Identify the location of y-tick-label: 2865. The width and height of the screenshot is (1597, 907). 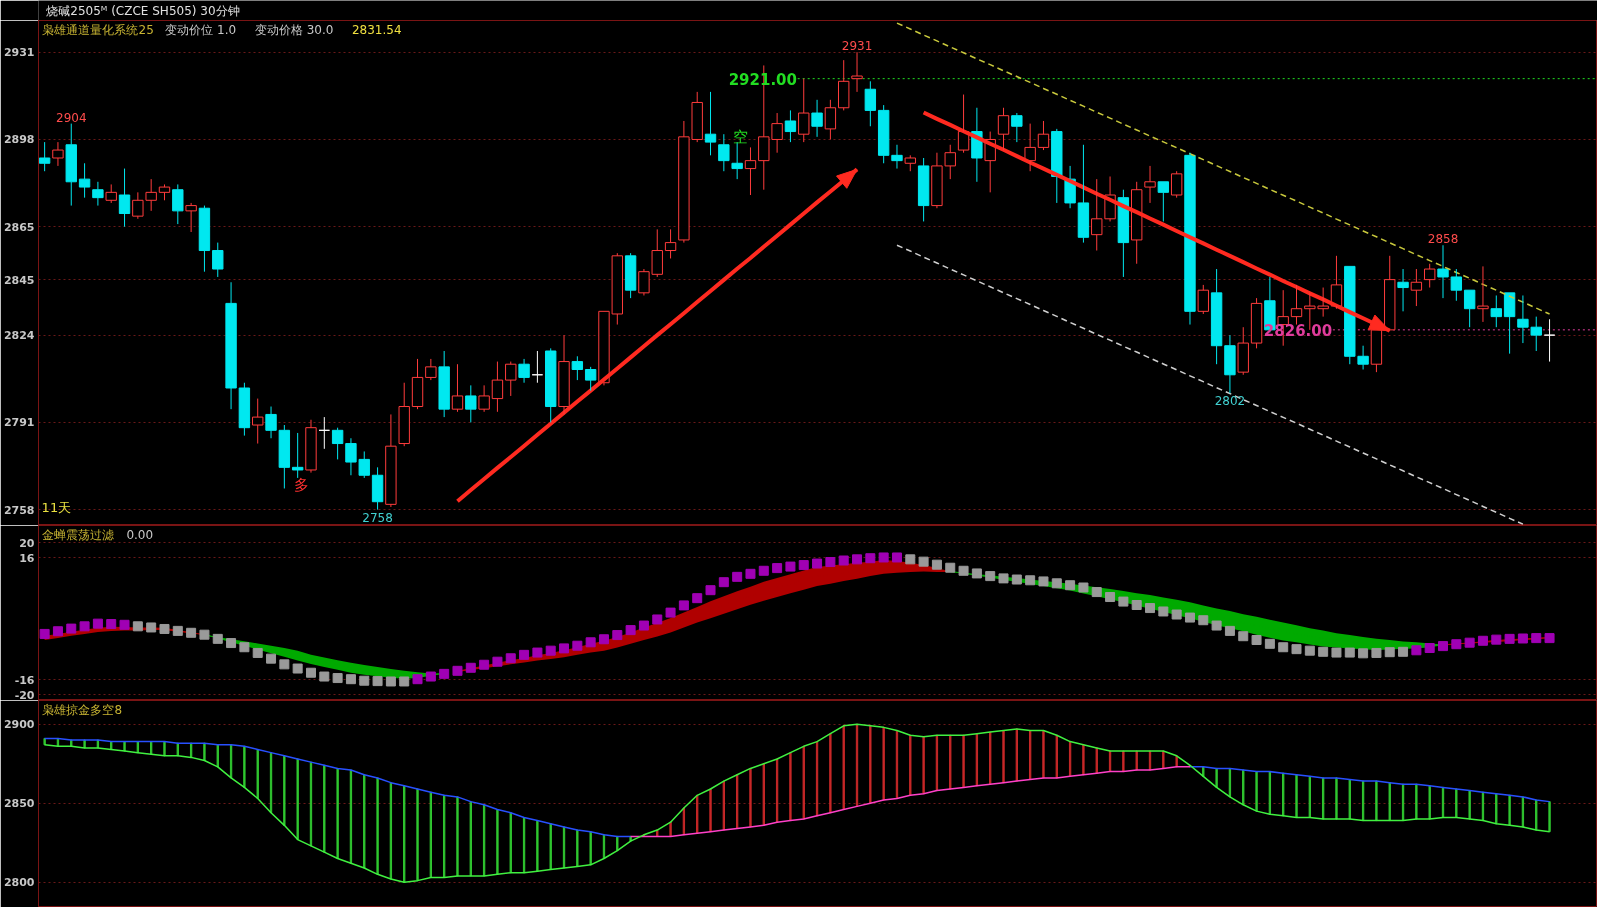
(19, 227).